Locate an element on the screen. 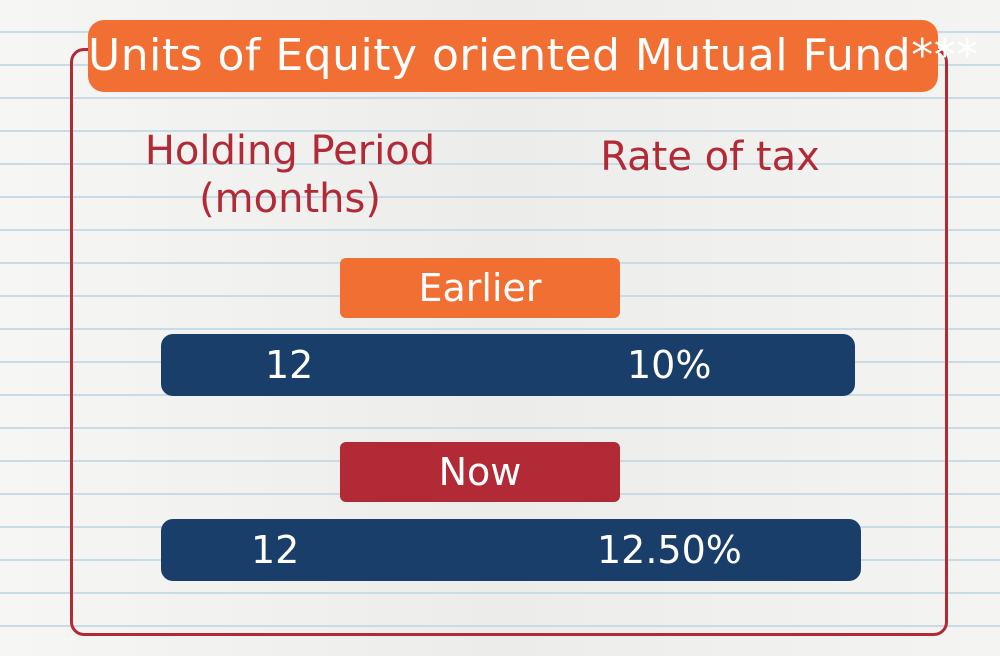 The image size is (1000, 656). now-rate: 12.50% is located at coordinates (669, 550).